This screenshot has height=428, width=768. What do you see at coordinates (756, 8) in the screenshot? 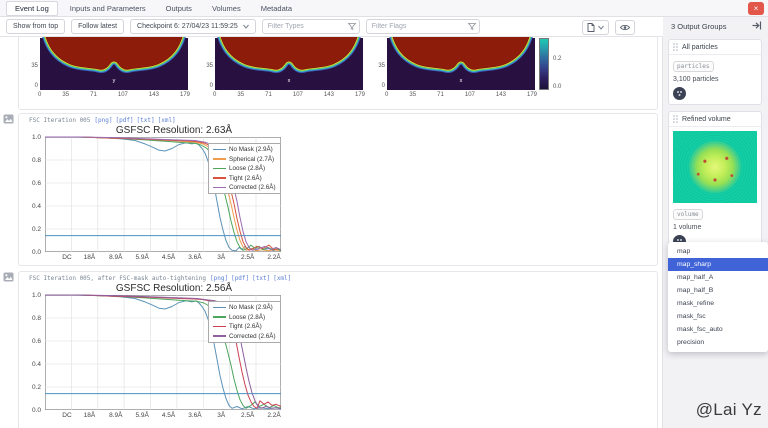
I see `close-button: ×` at bounding box center [756, 8].